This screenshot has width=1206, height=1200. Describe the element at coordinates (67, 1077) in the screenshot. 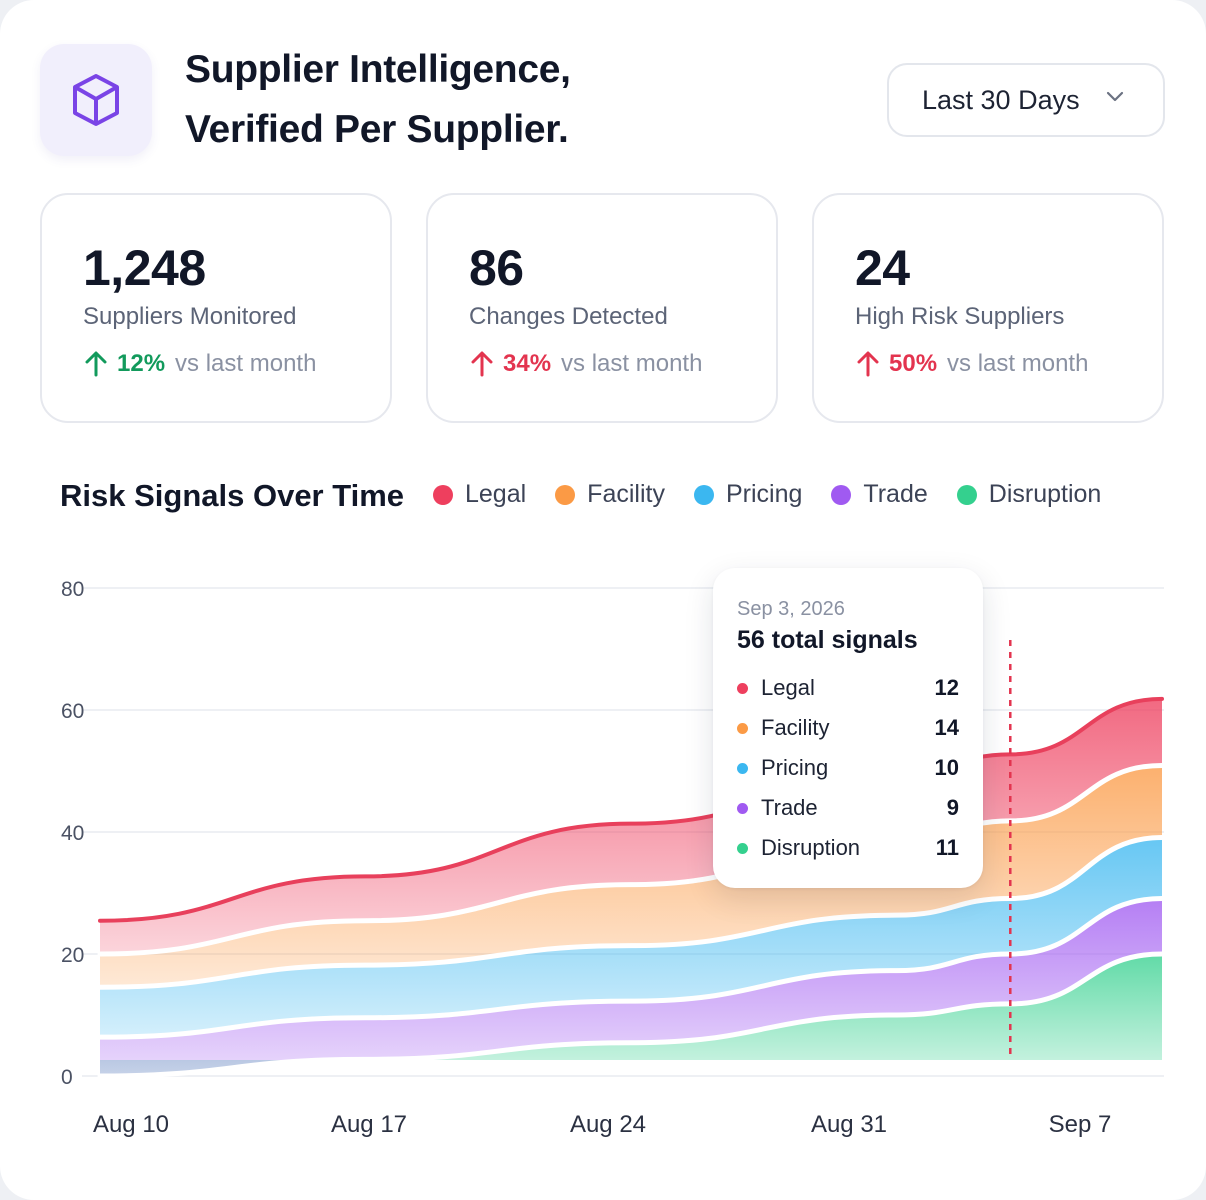

I see `y-tick-label: 0` at that location.